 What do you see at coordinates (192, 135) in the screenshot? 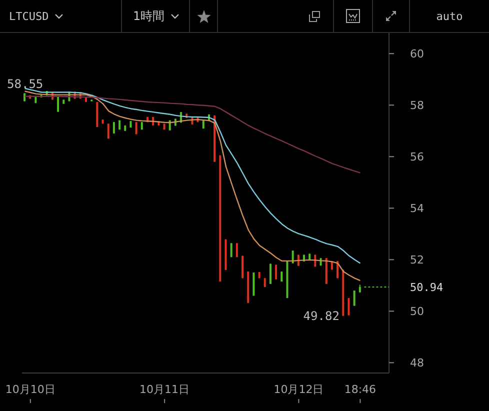
I see `line-series` at bounding box center [192, 135].